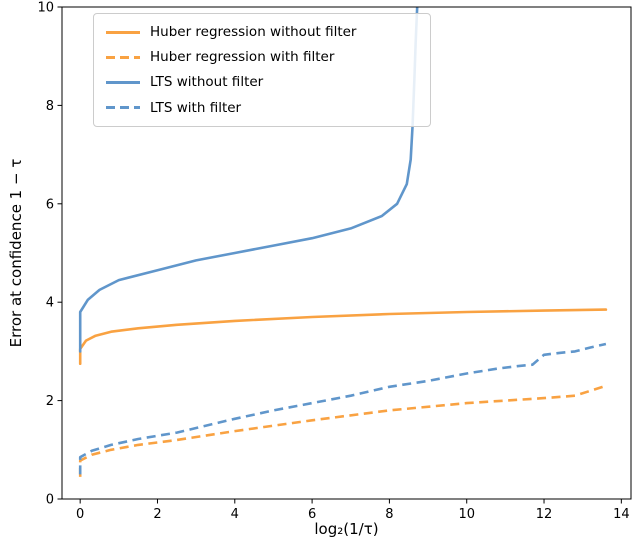 The width and height of the screenshot is (640, 551). I want to click on legend-label: Huber regression with filter, so click(242, 57).